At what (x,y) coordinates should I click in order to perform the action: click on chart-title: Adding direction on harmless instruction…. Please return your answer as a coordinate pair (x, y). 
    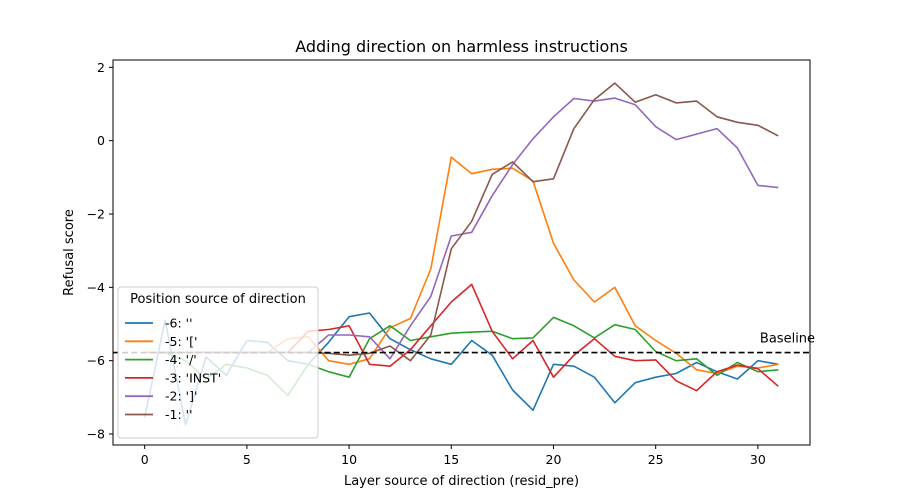
    Looking at the image, I should click on (461, 46).